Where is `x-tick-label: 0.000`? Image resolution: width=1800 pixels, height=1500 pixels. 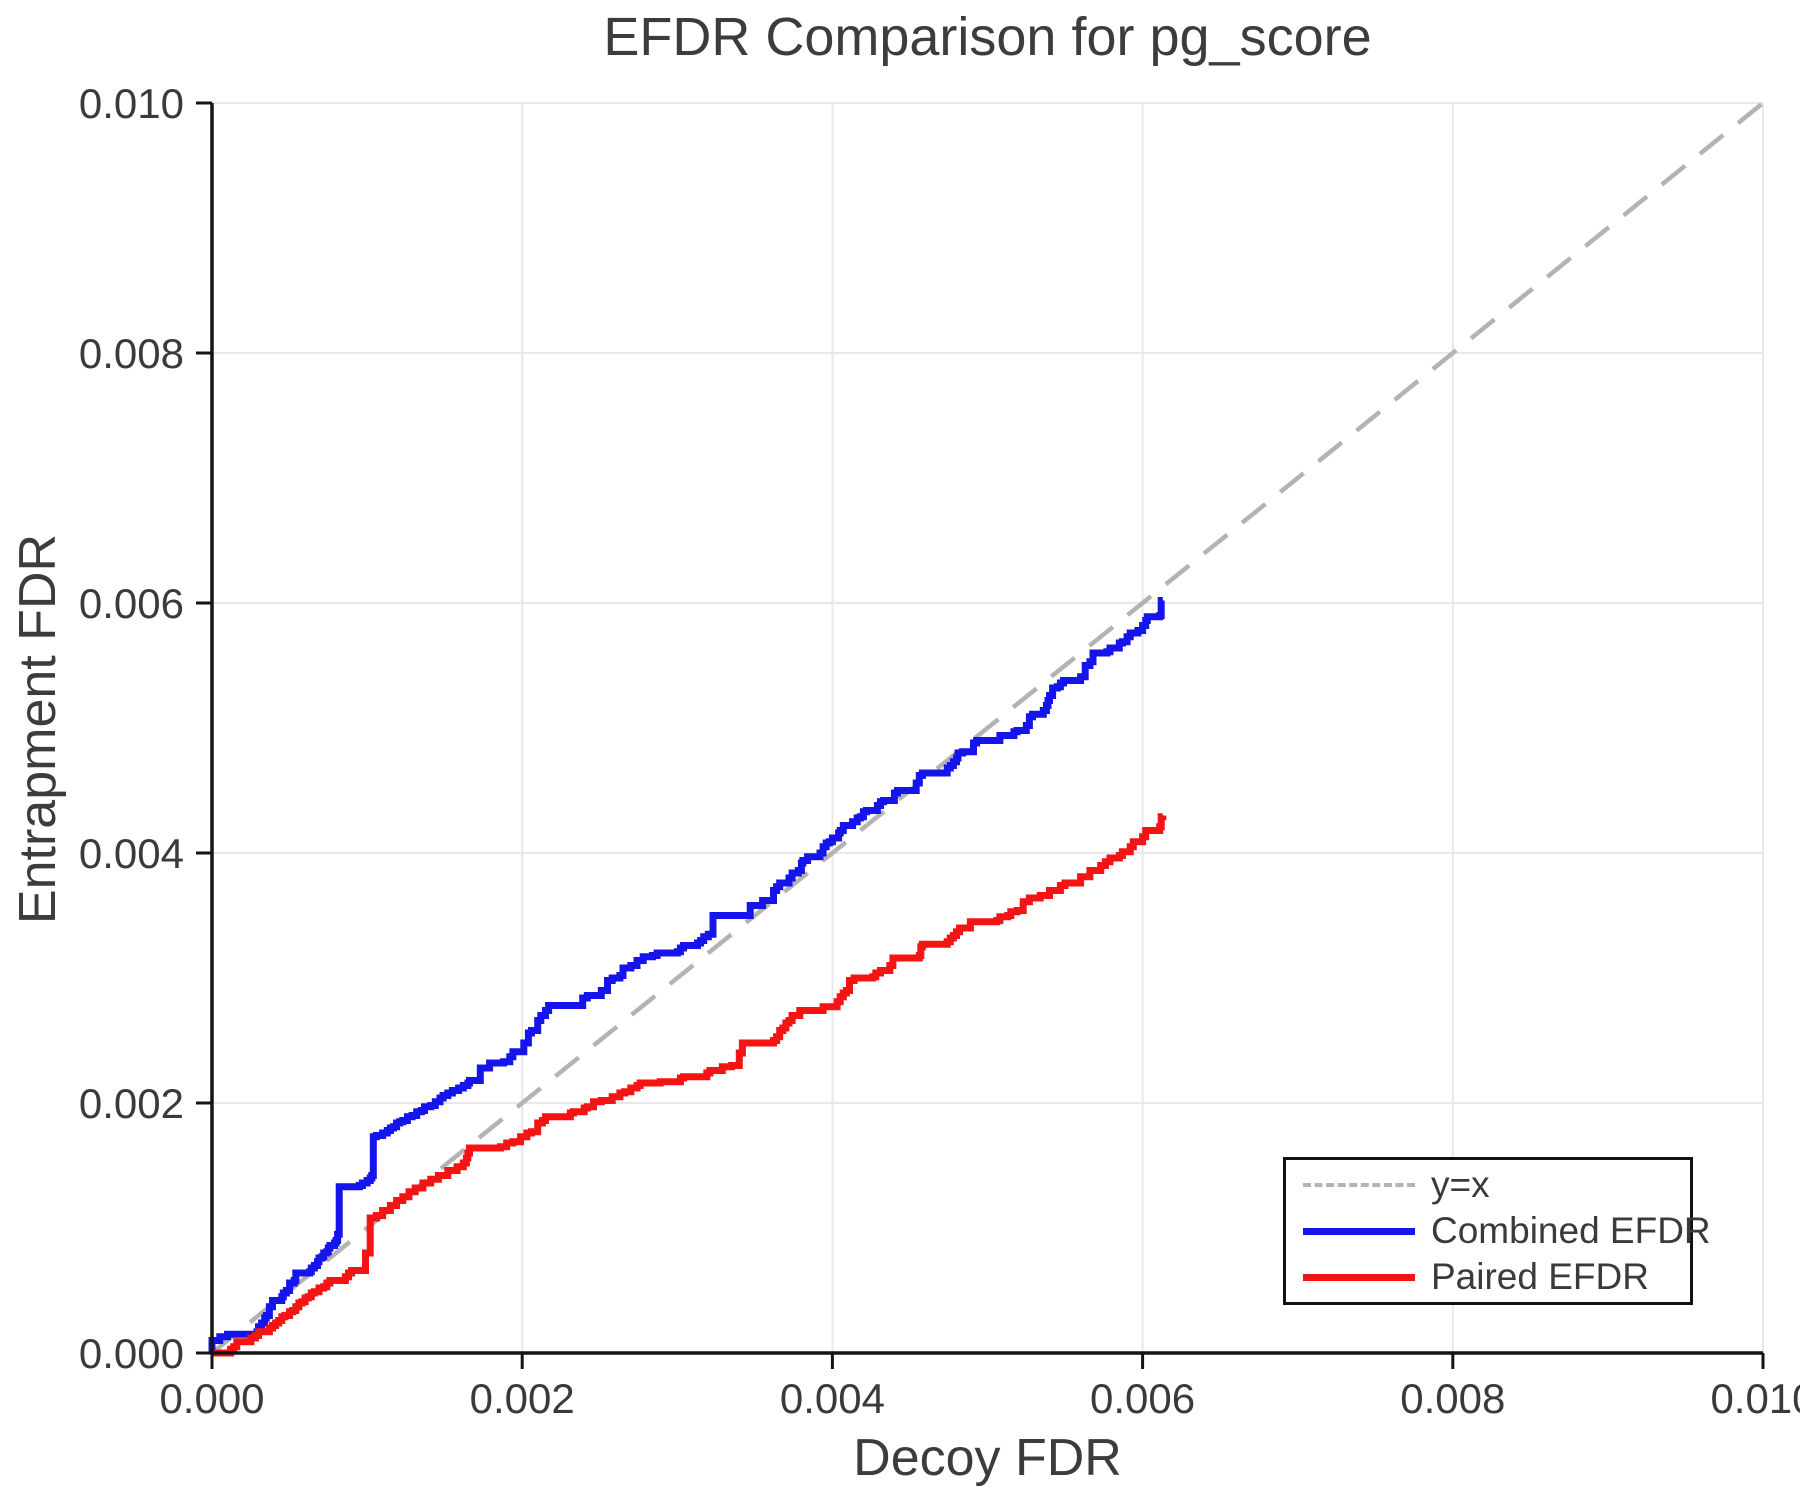
x-tick-label: 0.000 is located at coordinates (211, 1398).